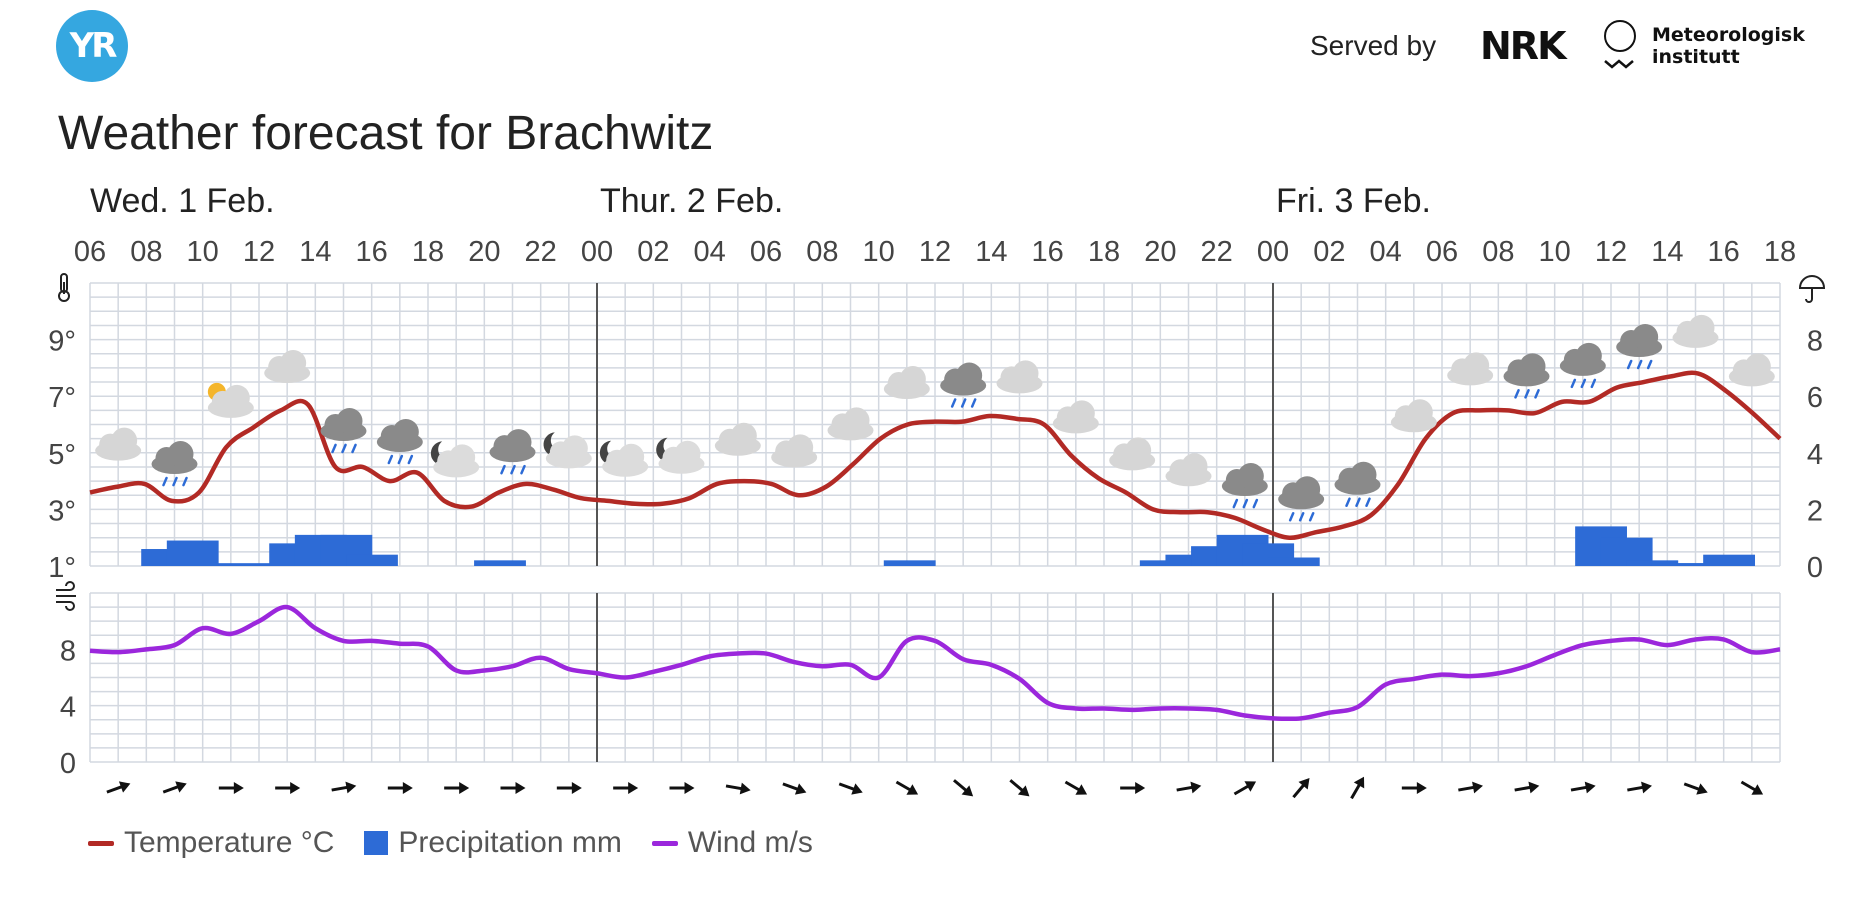  Describe the element at coordinates (101, 843) in the screenshot. I see `legend-temperature-swatch` at that location.